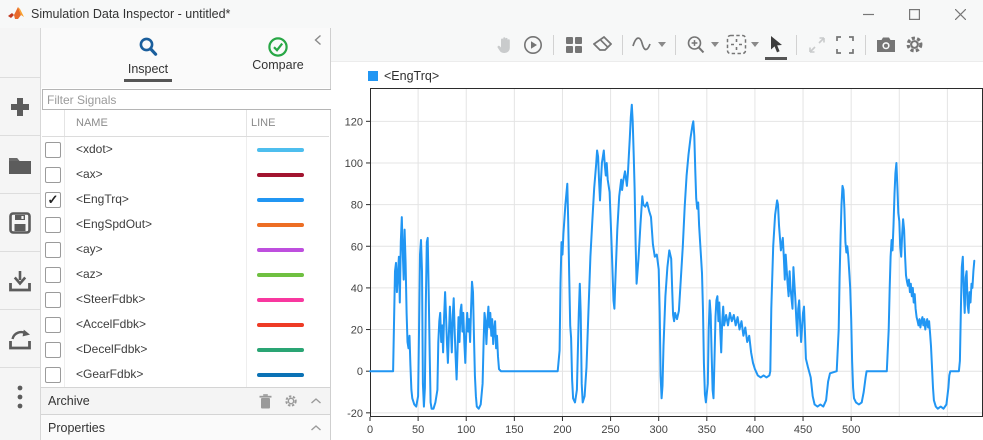  I want to click on tab-inspect: Inspect, so click(148, 58).